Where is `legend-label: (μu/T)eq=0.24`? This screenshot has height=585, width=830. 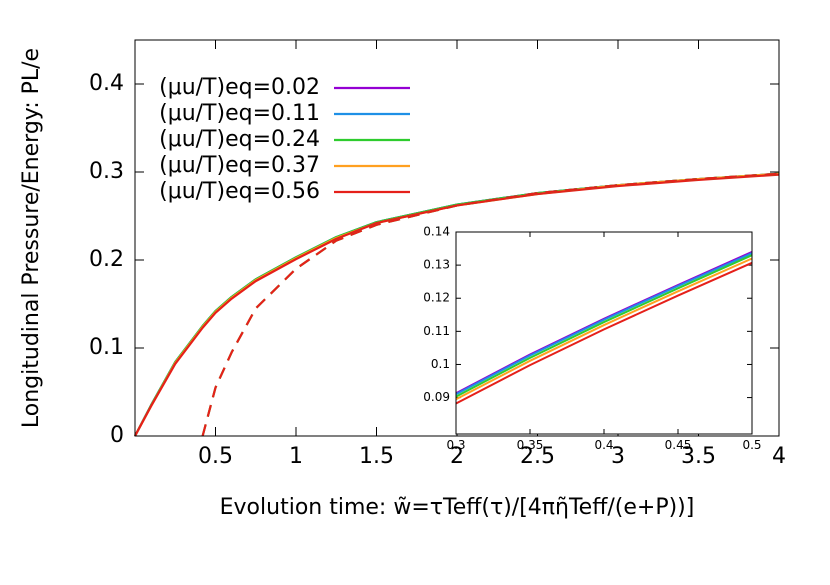
legend-label: (μu/T)eq=0.24 is located at coordinates (239, 139).